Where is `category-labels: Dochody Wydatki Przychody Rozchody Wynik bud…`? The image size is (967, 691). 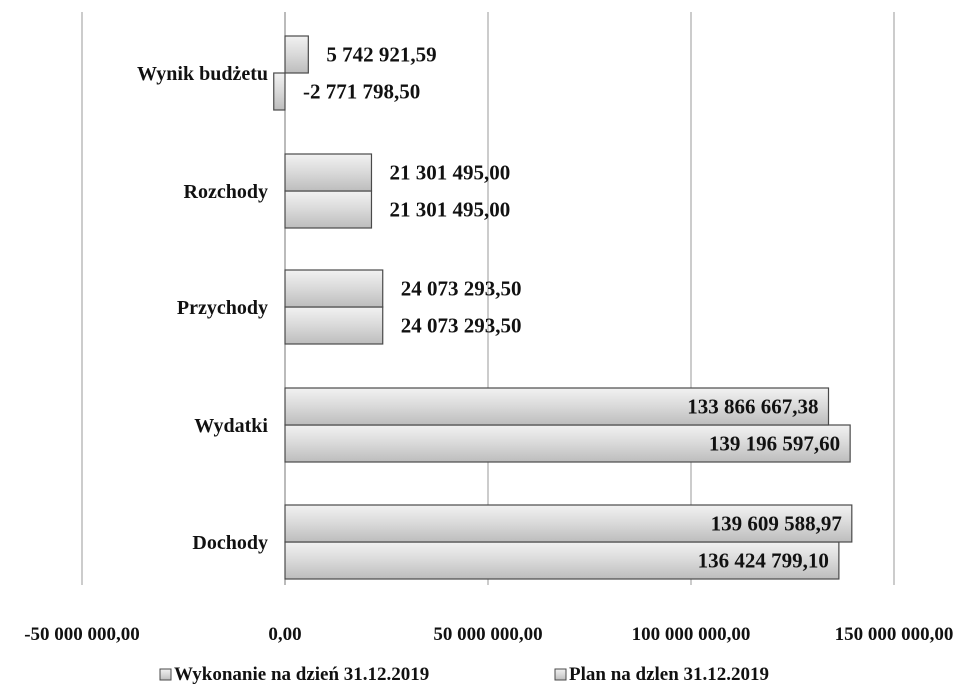
category-labels: Dochody Wydatki Przychody Rozchody Wynik bud… is located at coordinates (202, 308).